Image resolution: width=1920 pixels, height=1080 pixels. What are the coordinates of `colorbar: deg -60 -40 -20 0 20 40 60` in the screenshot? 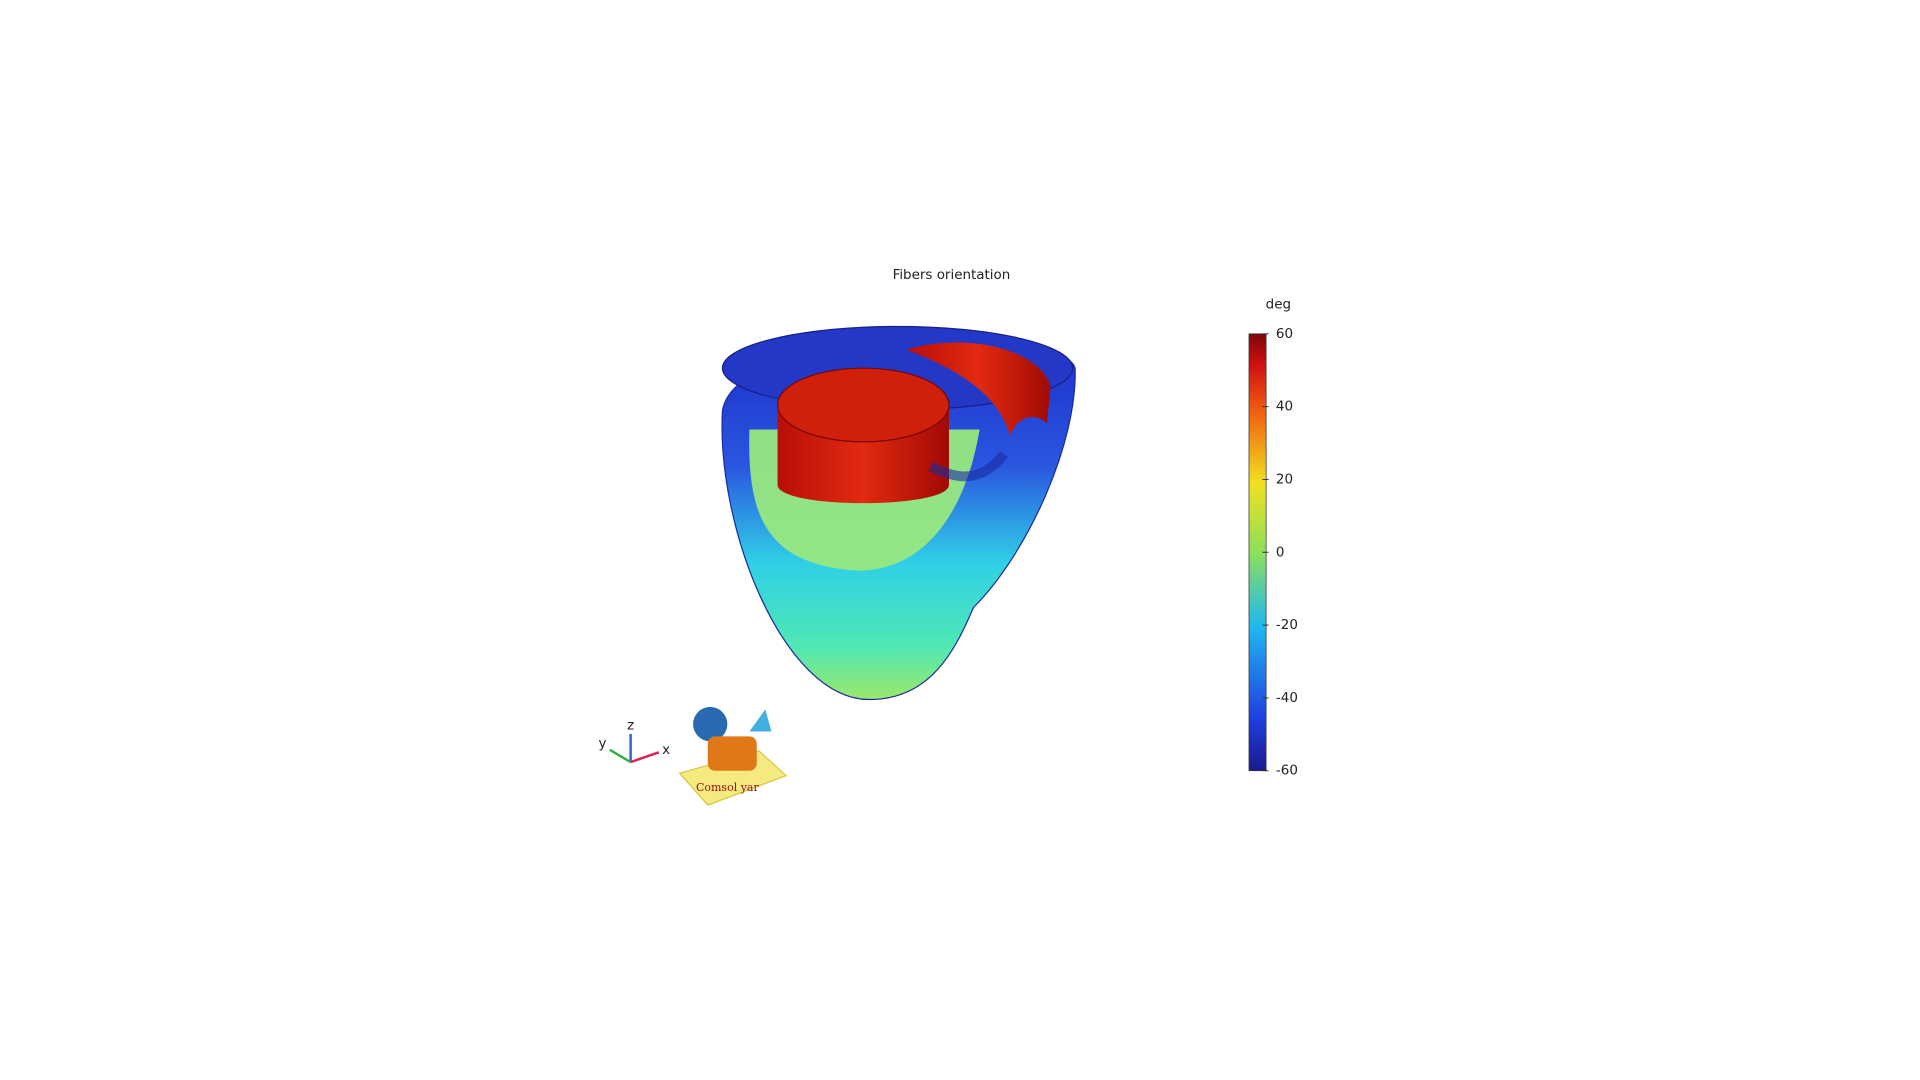 It's located at (1273, 537).